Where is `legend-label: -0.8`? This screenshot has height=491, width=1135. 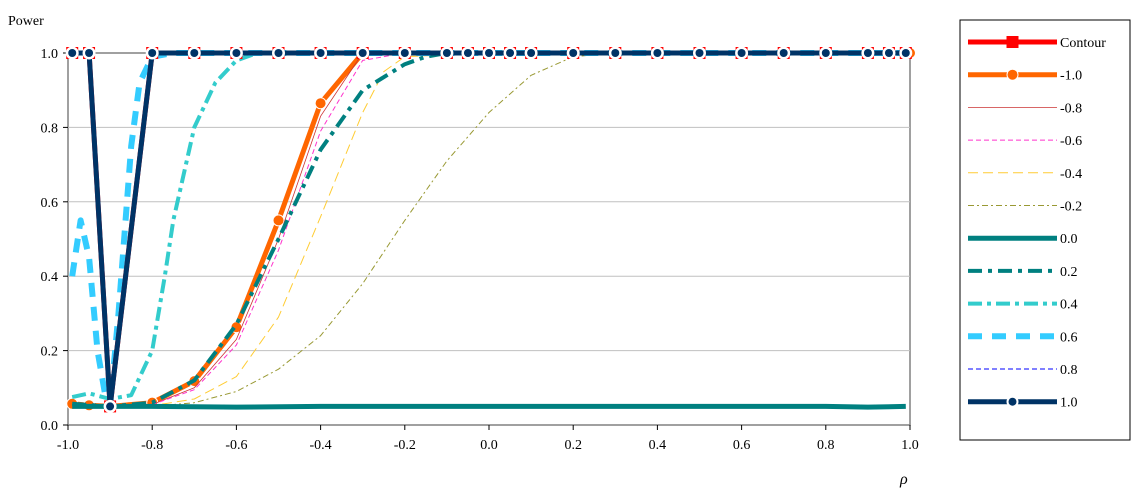 legend-label: -0.8 is located at coordinates (1071, 108).